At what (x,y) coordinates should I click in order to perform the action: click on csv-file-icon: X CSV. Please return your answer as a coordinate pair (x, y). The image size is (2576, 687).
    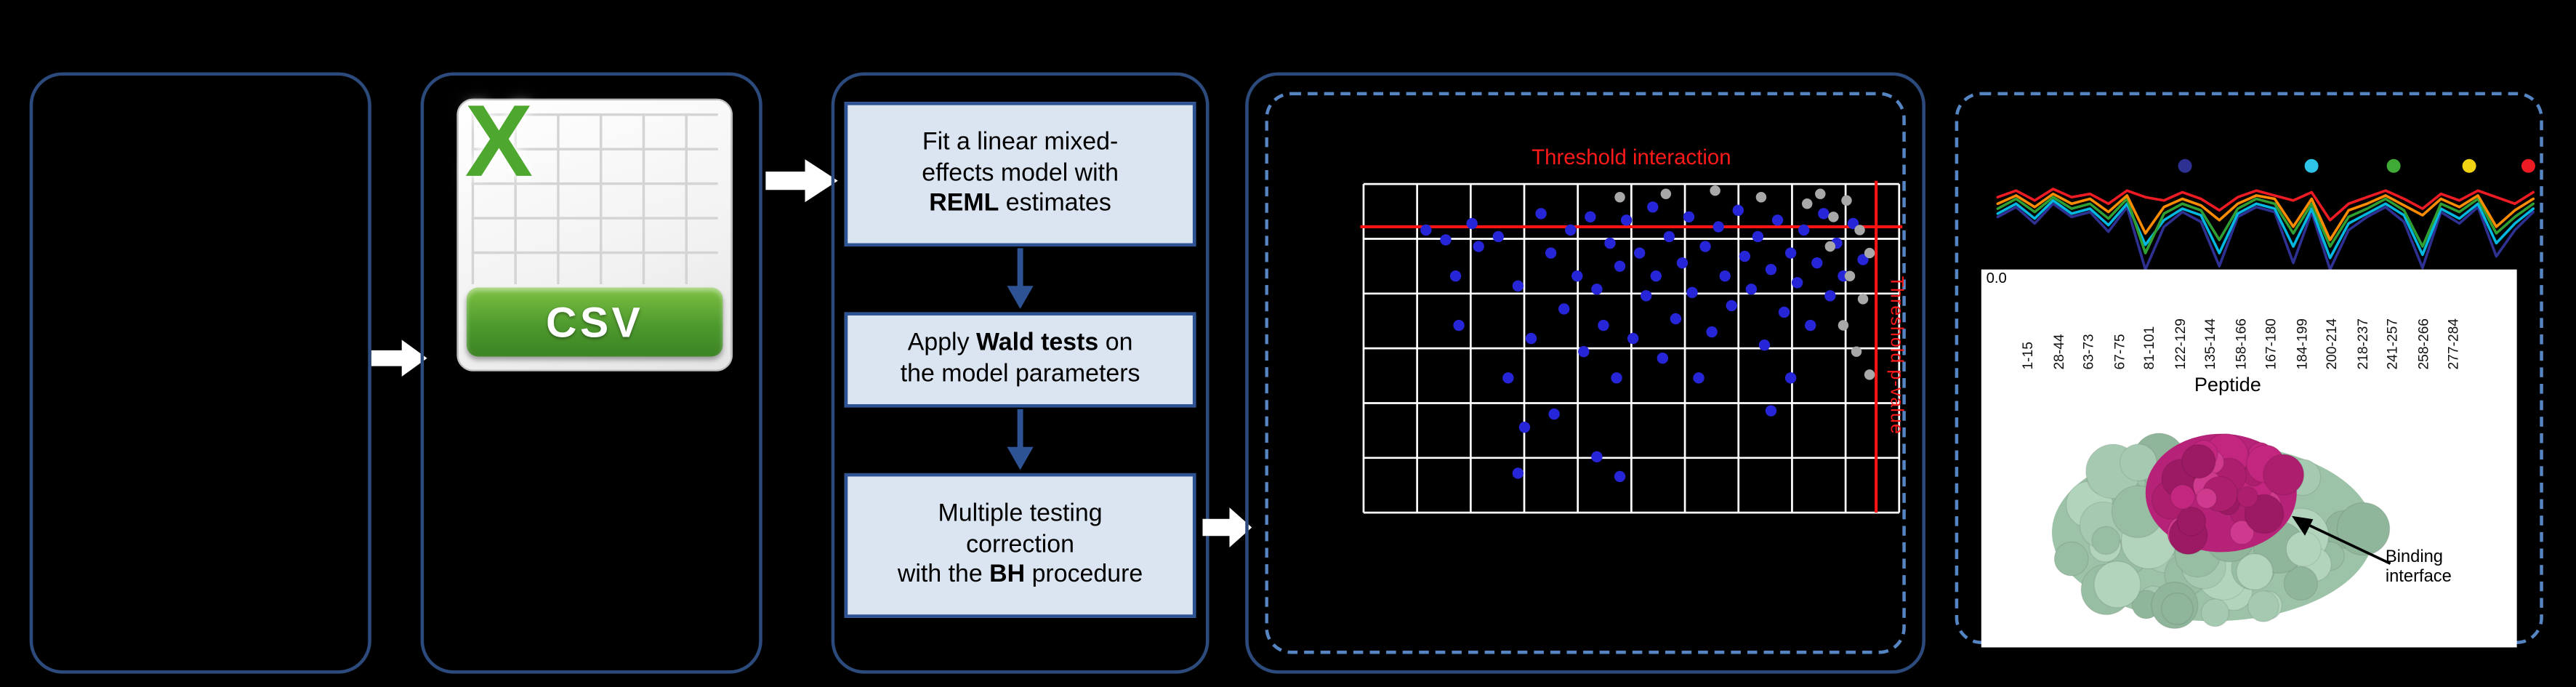
    Looking at the image, I should click on (594, 228).